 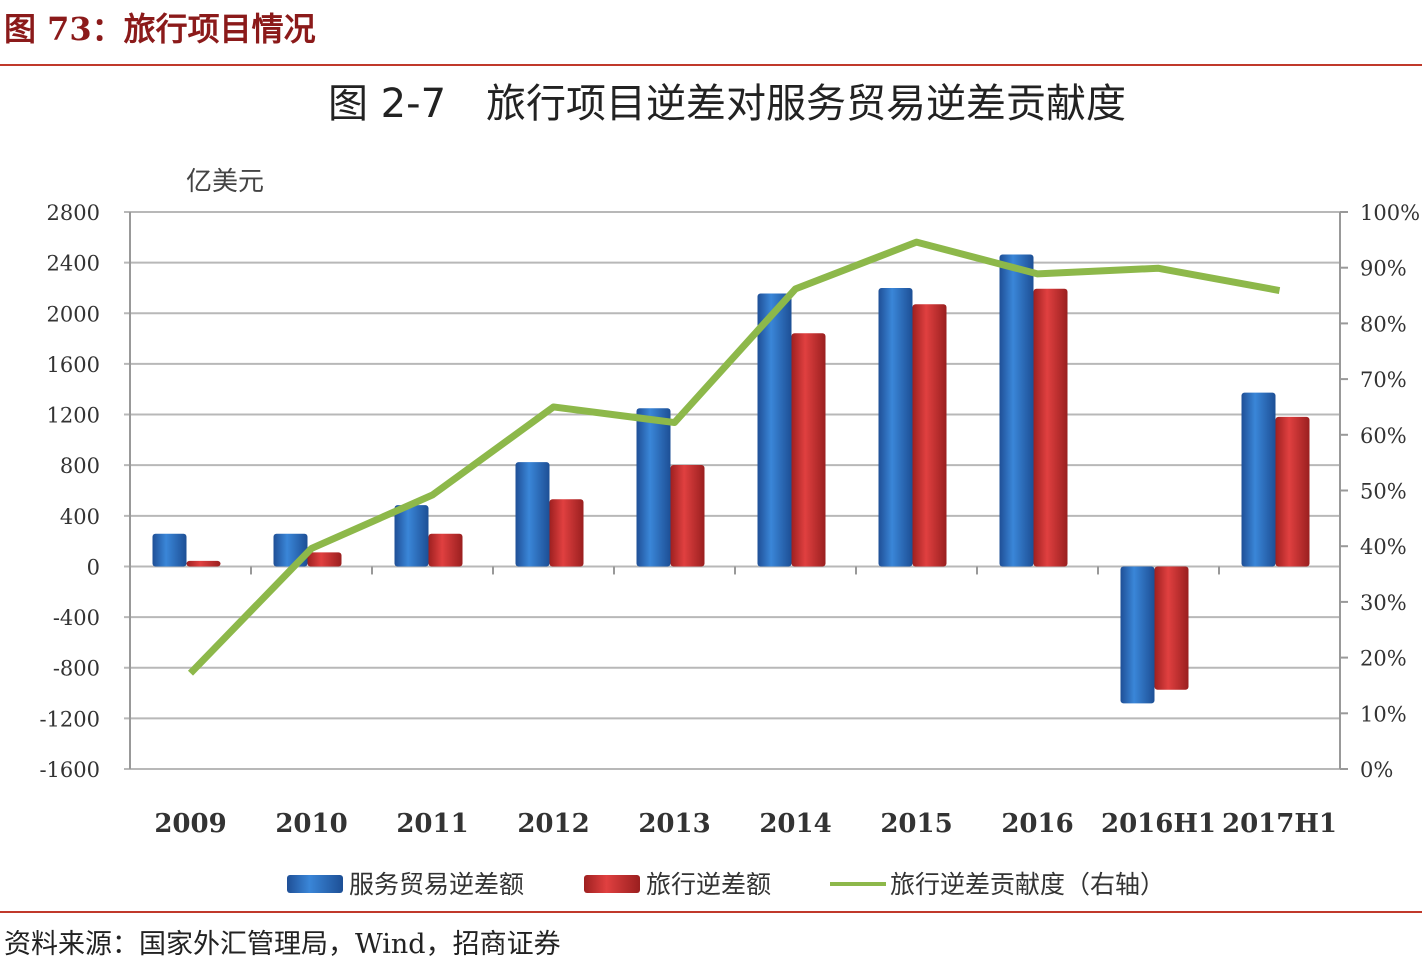 What do you see at coordinates (311, 824) in the screenshot?
I see `x-tick-label: 2010` at bounding box center [311, 824].